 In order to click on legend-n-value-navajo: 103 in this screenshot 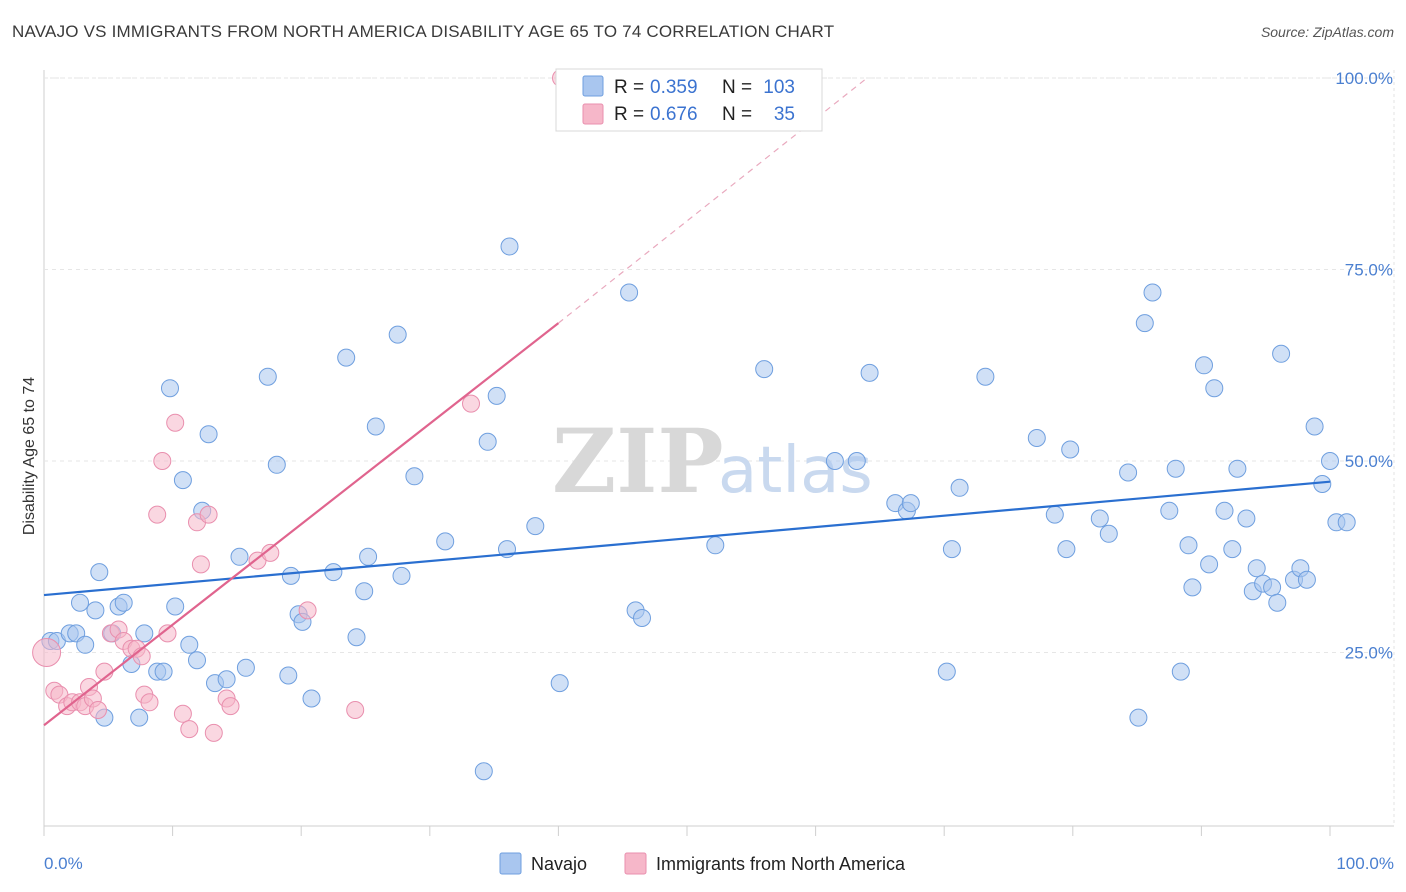, I will do `click(779, 87)`.